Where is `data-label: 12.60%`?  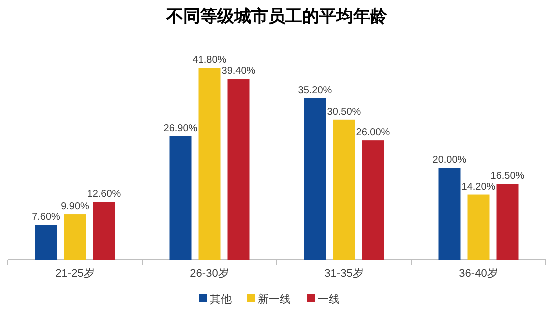
data-label: 12.60% is located at coordinates (104, 194).